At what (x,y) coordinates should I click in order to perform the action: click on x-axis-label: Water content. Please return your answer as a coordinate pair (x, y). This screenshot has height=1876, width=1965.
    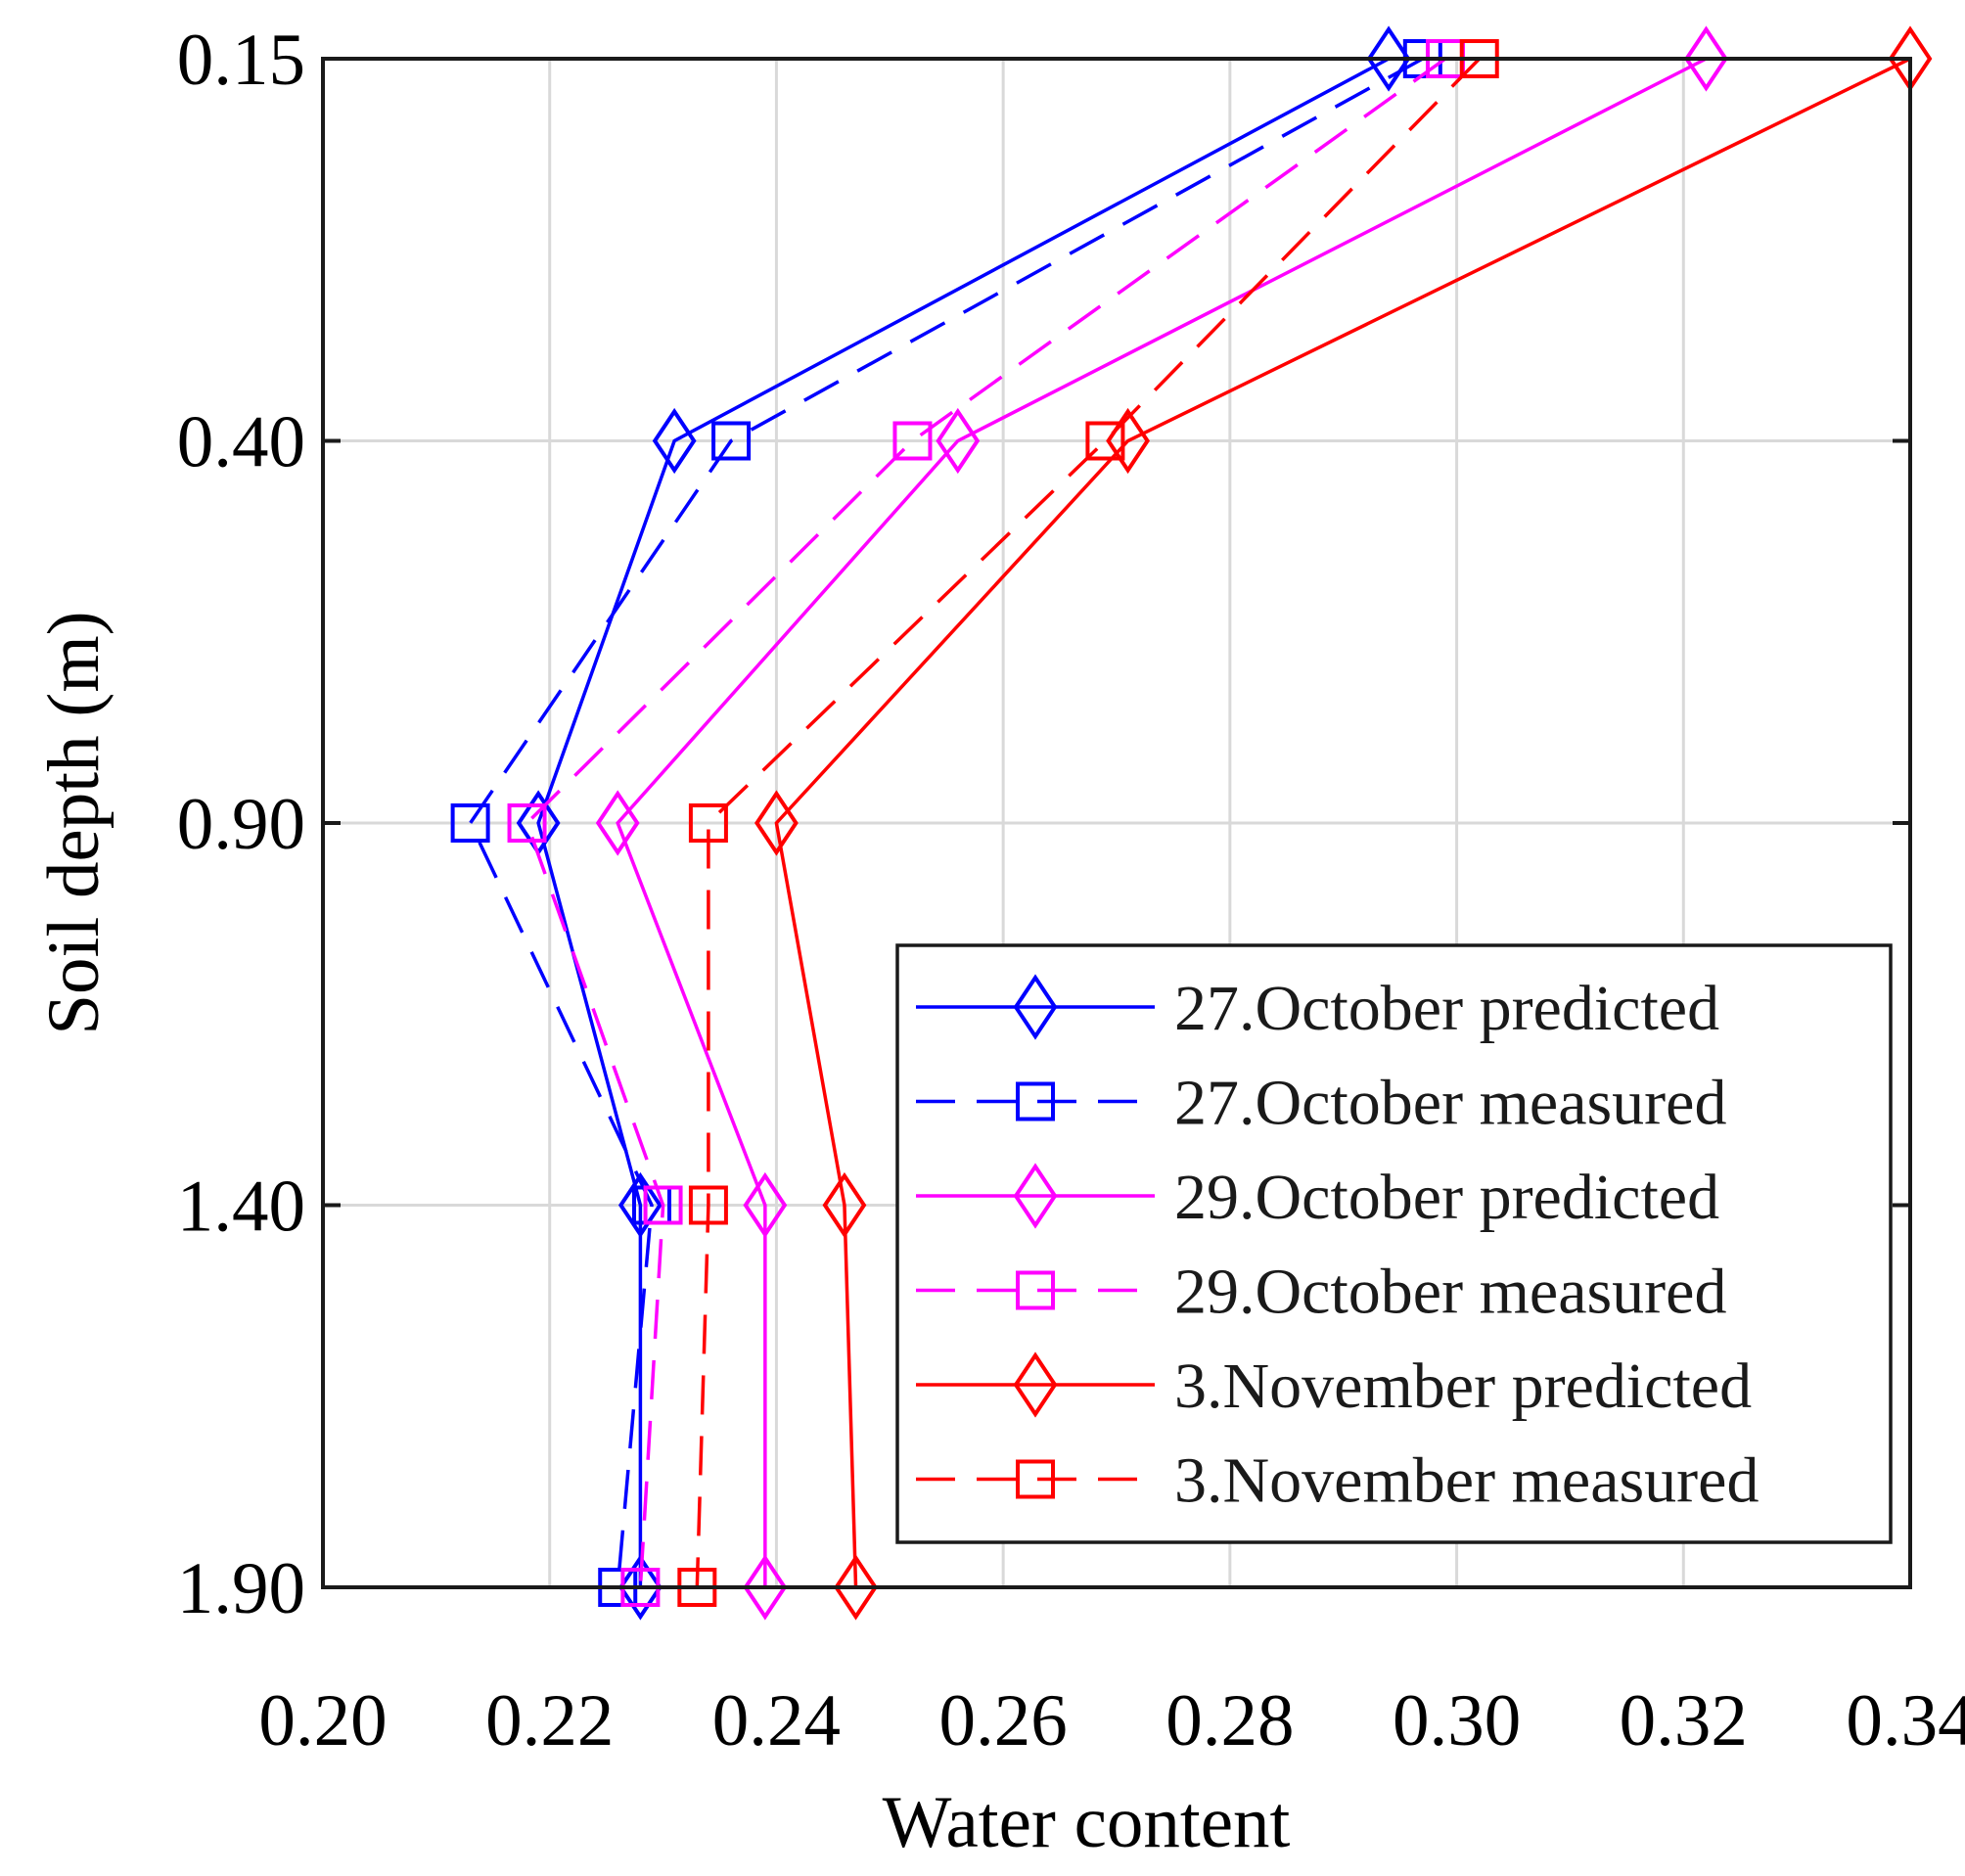
    Looking at the image, I should click on (1087, 1822).